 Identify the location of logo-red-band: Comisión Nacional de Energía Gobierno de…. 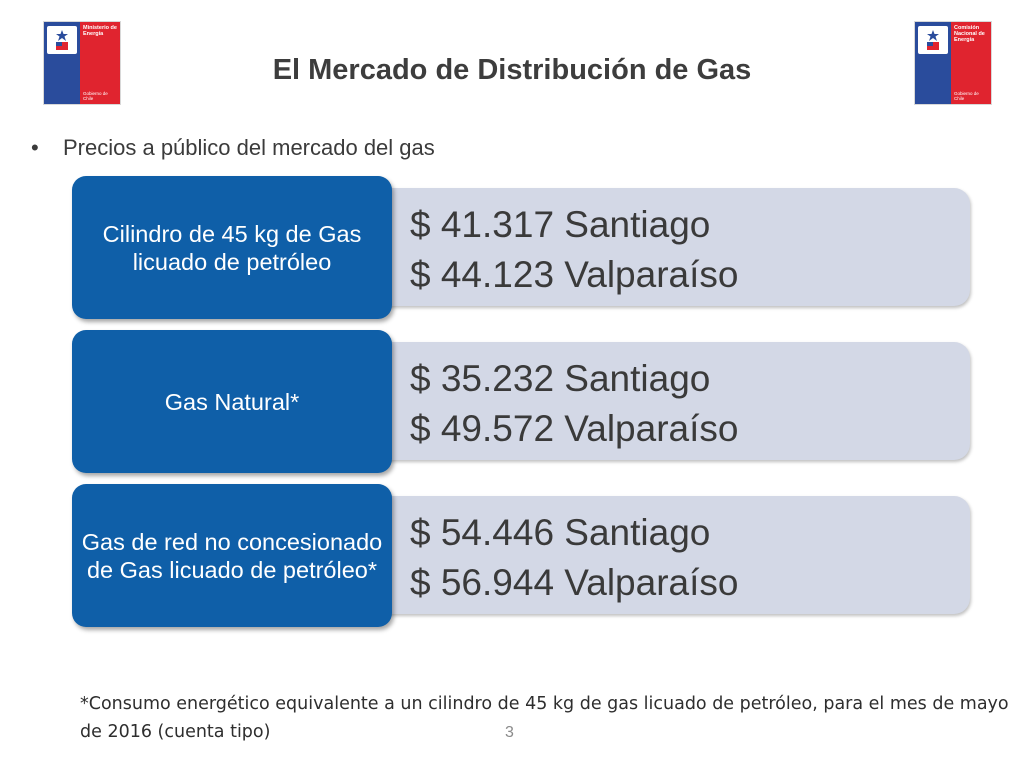
(971, 63).